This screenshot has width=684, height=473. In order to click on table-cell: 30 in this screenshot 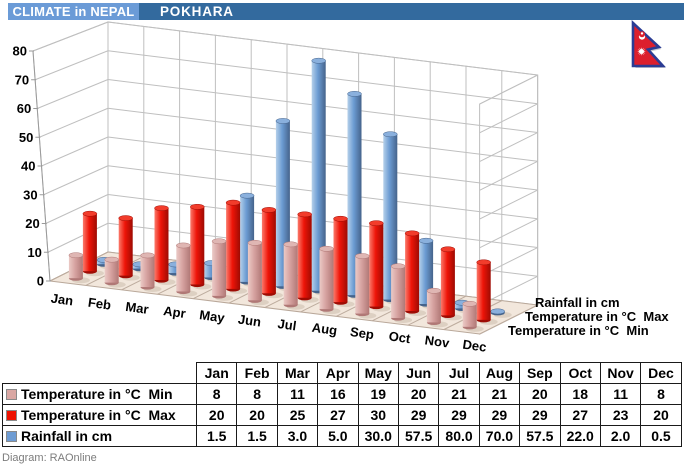, I will do `click(378, 415)`.